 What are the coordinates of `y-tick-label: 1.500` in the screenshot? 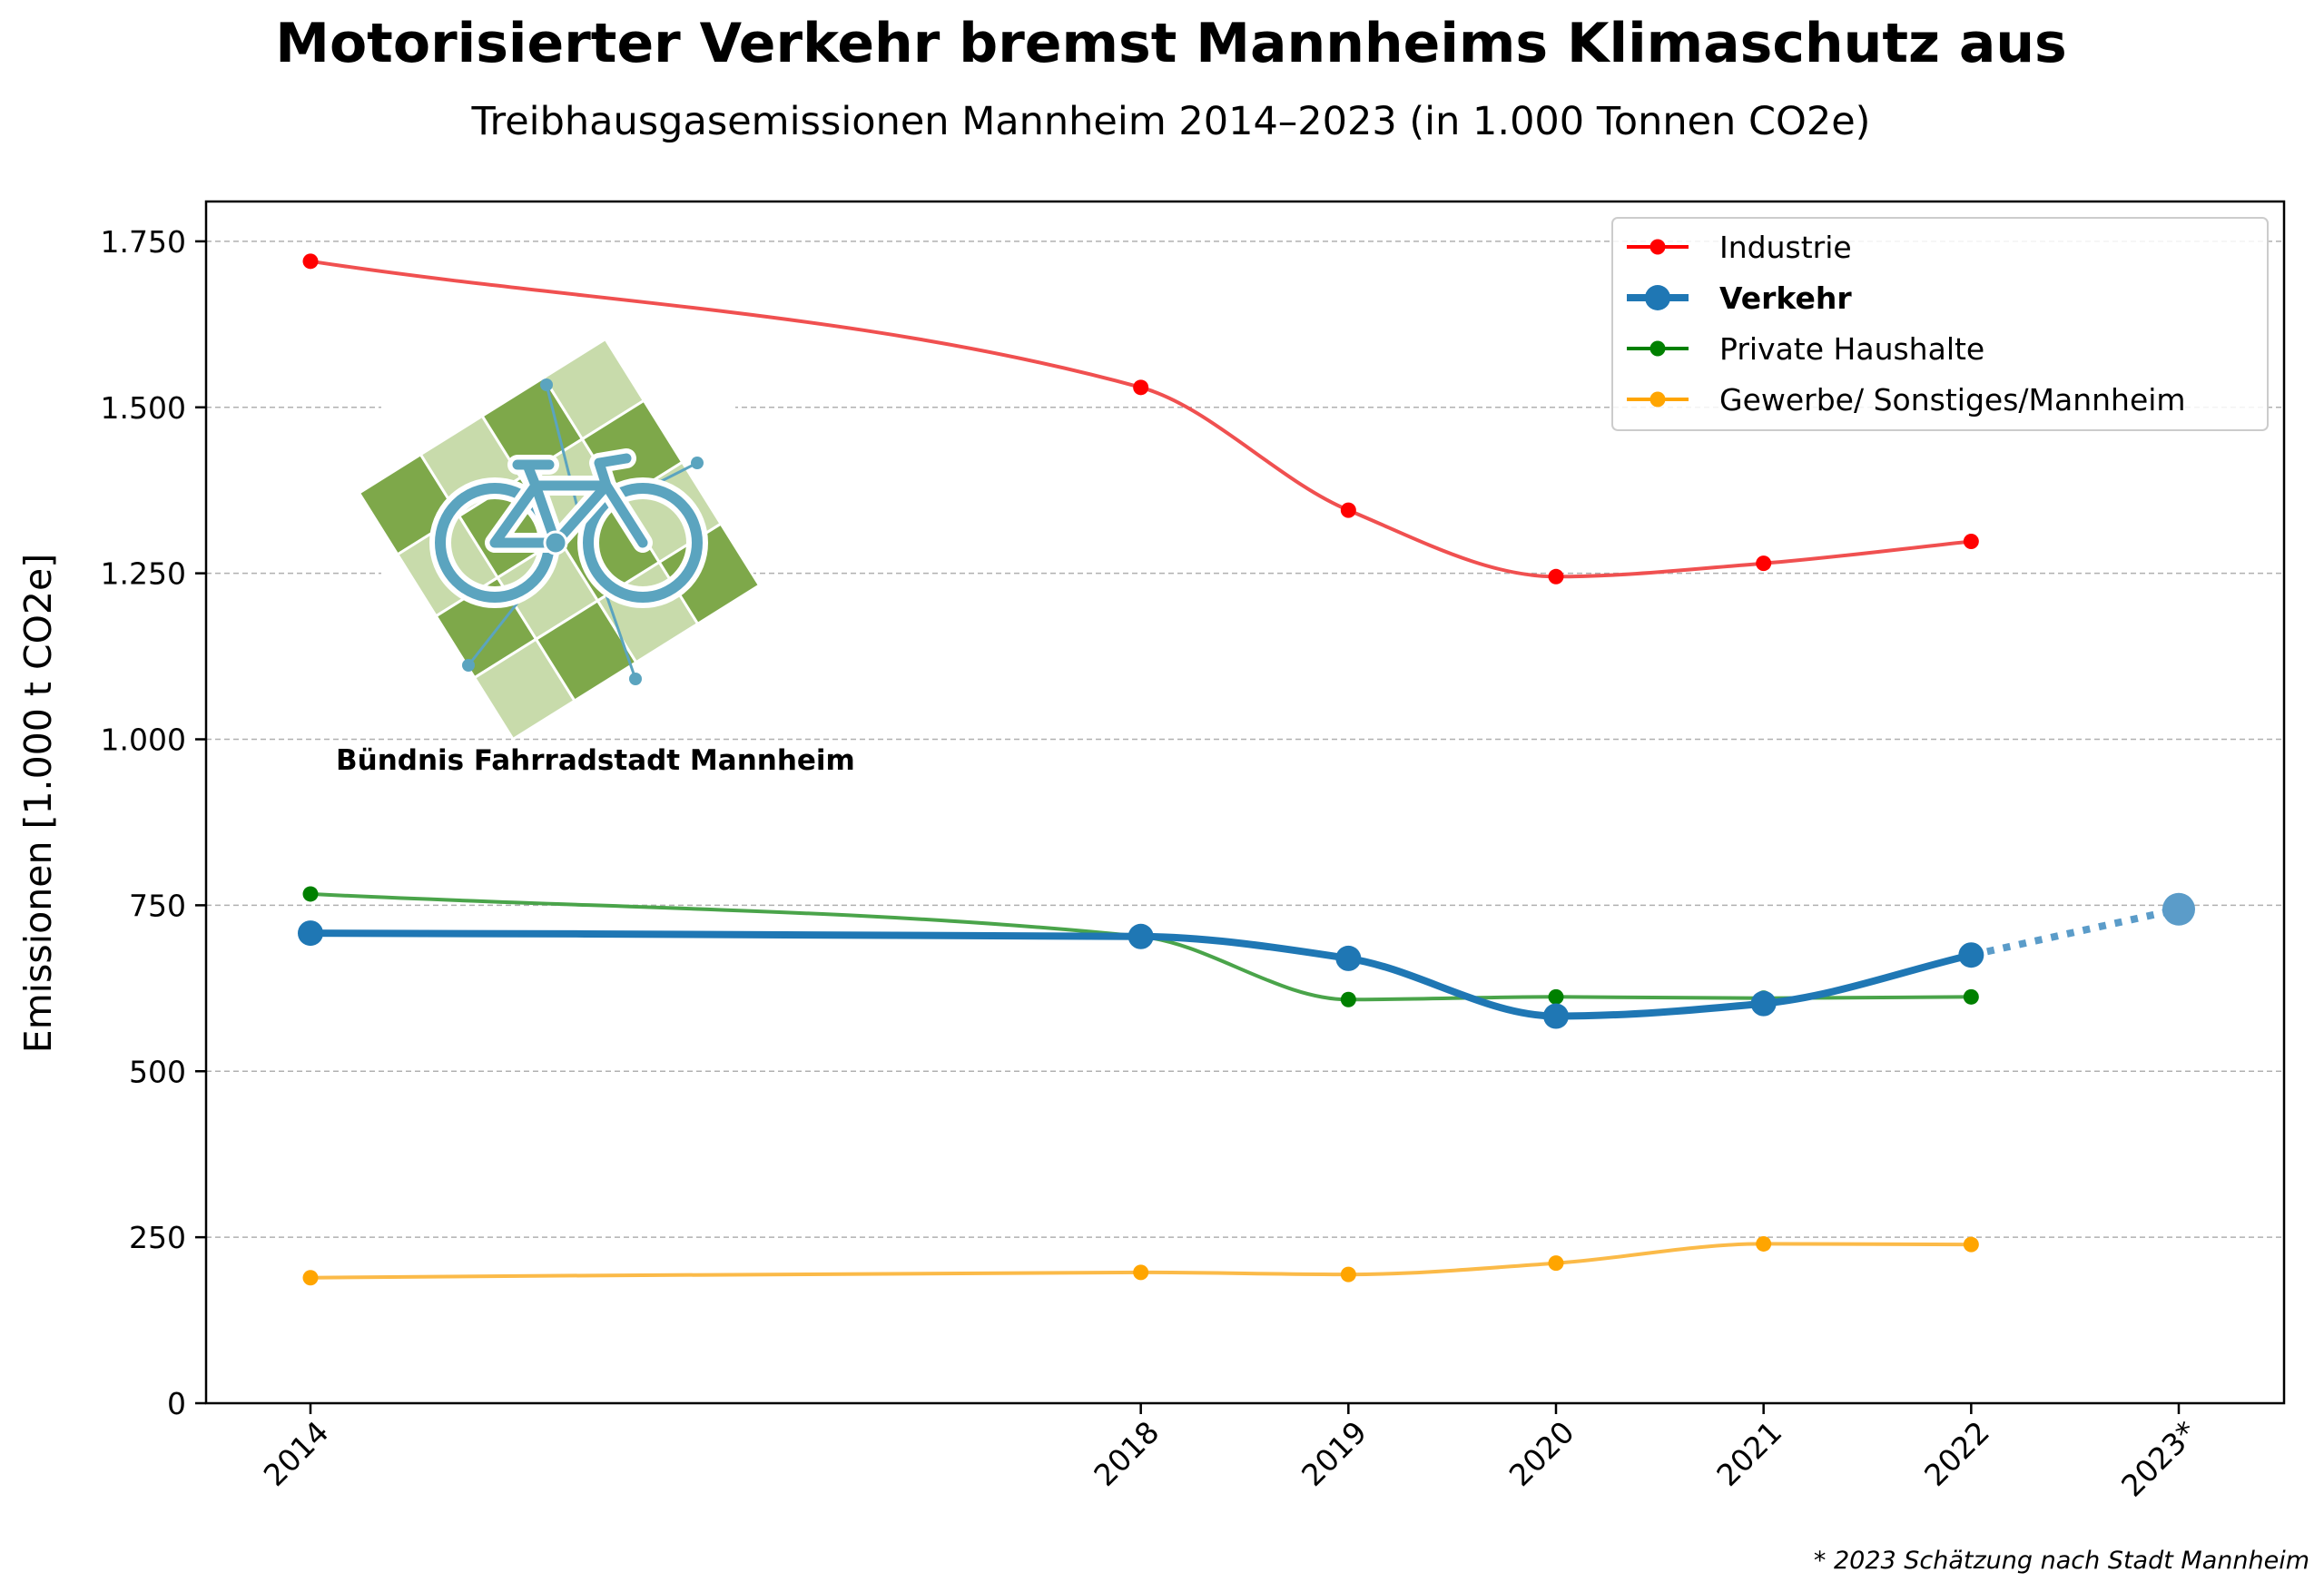 It's located at (143, 408).